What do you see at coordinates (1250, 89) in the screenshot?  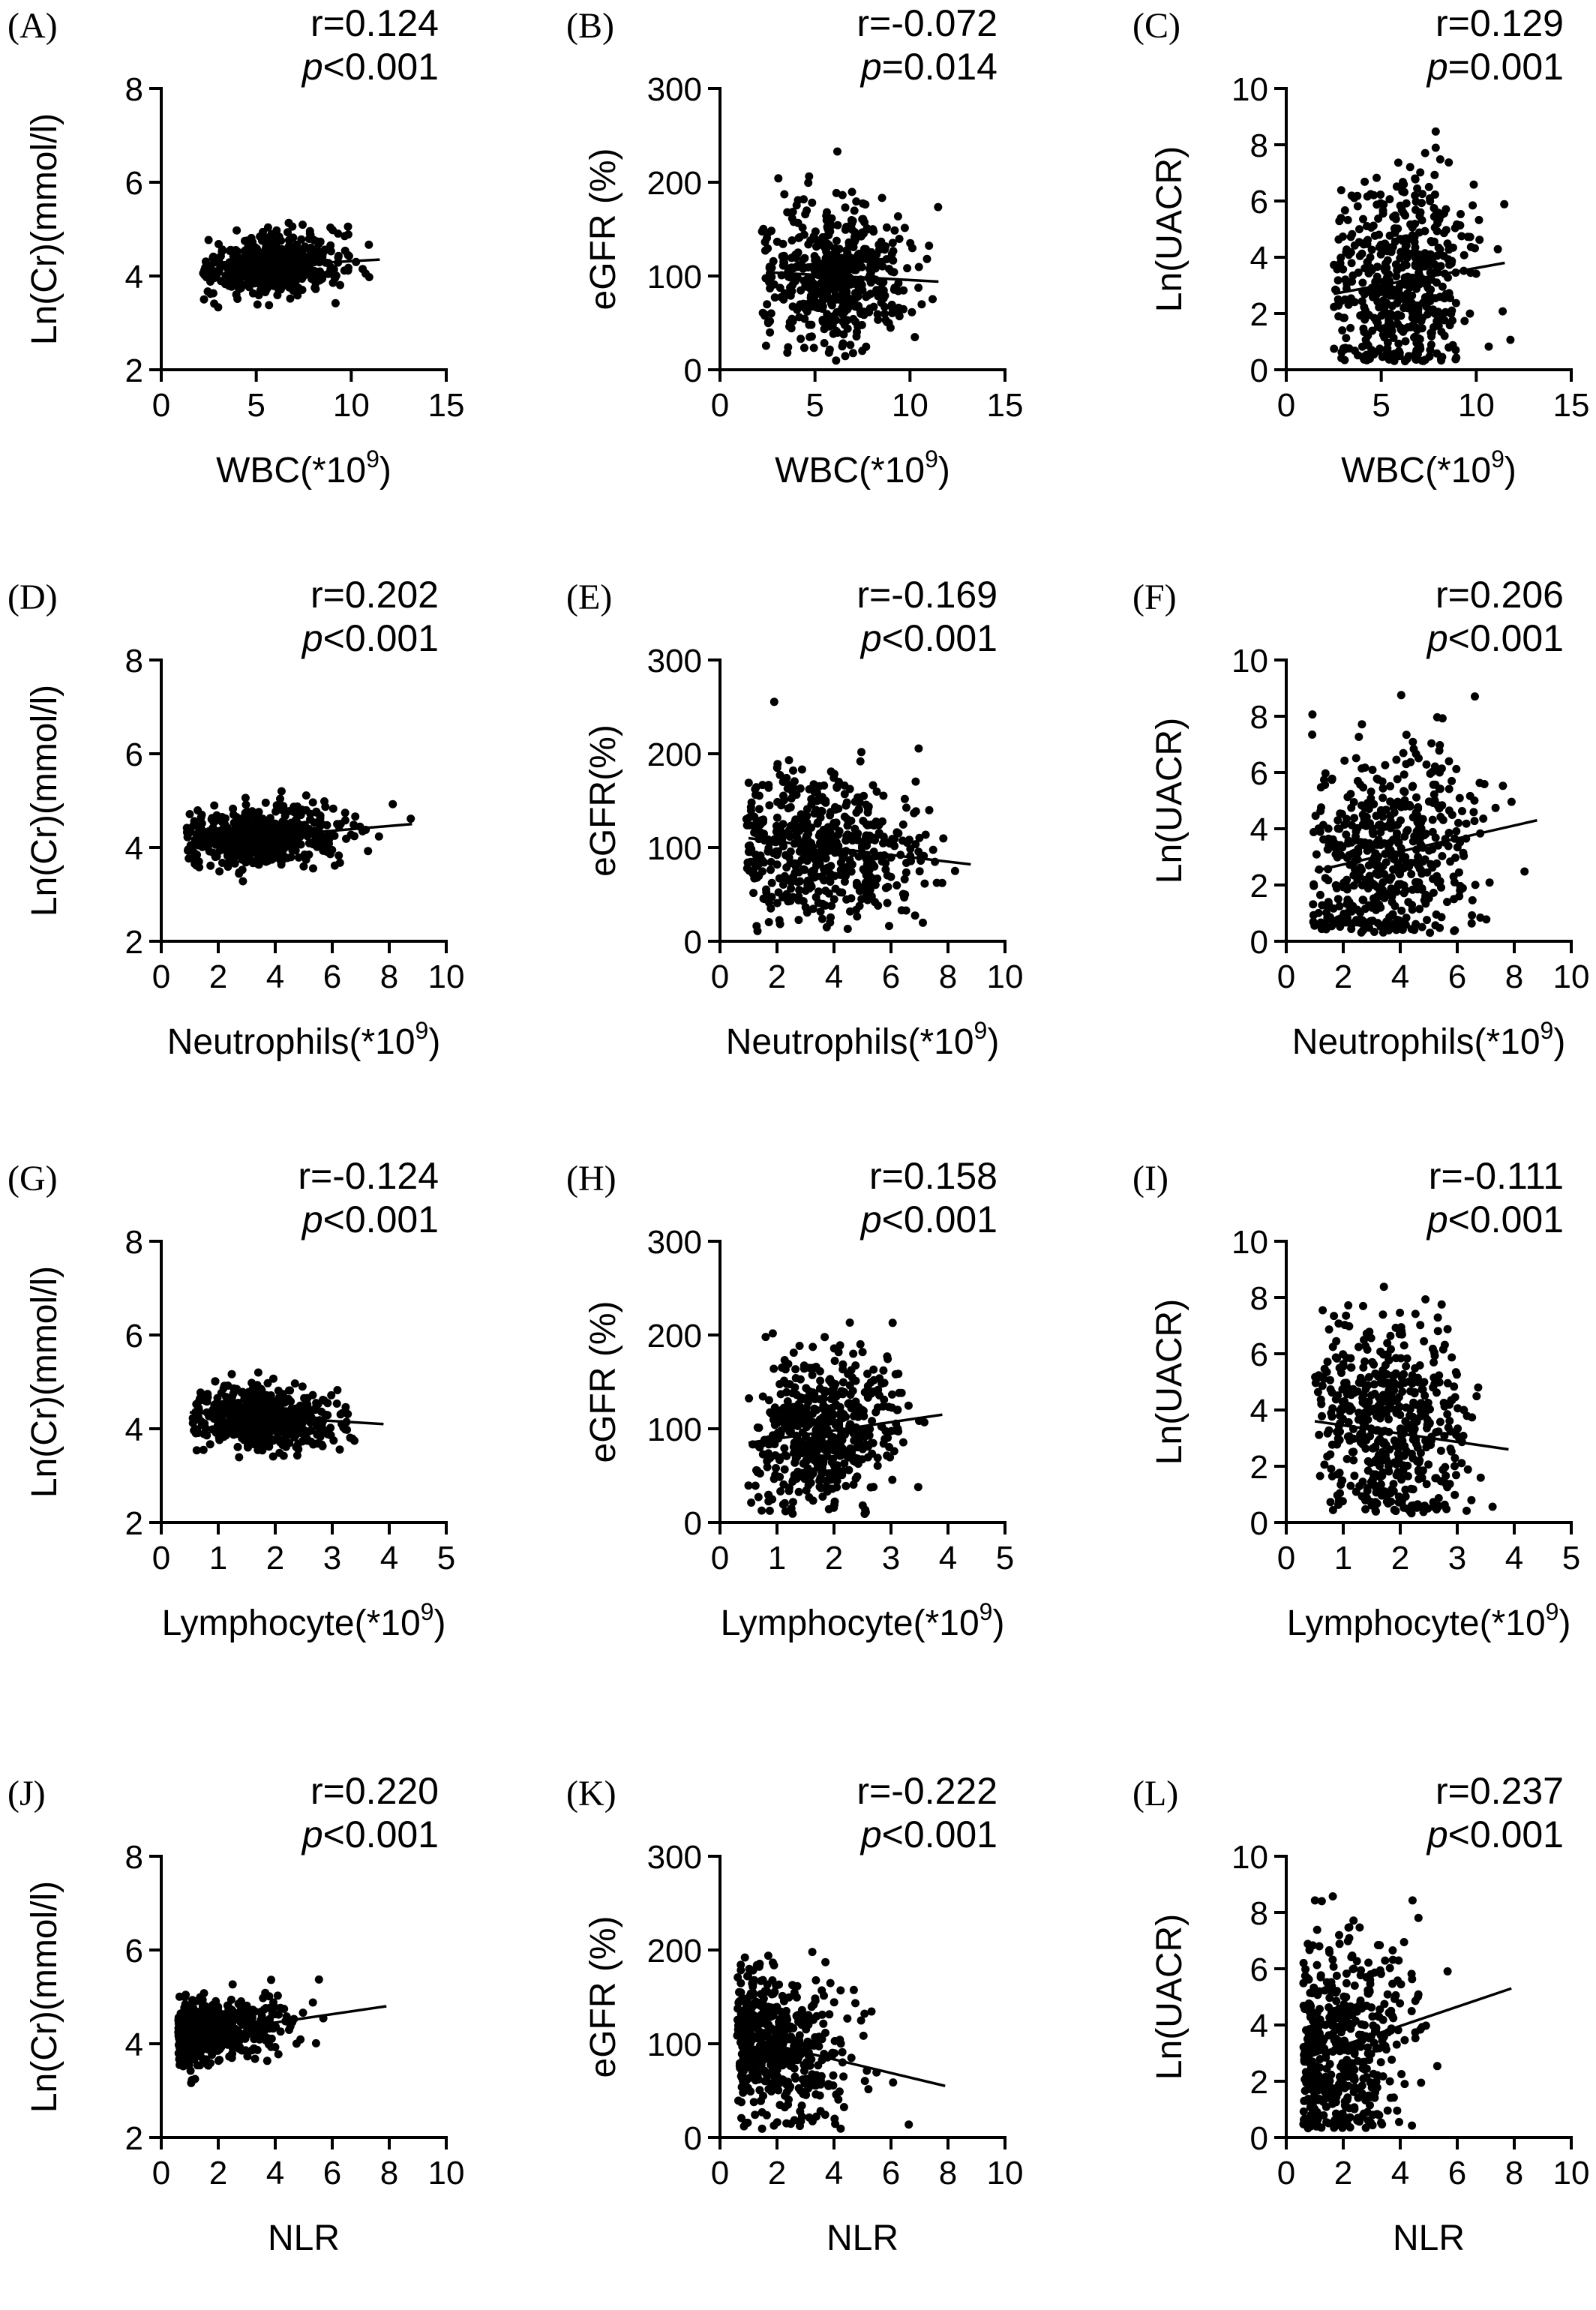 I see `y-tick-label: 10` at bounding box center [1250, 89].